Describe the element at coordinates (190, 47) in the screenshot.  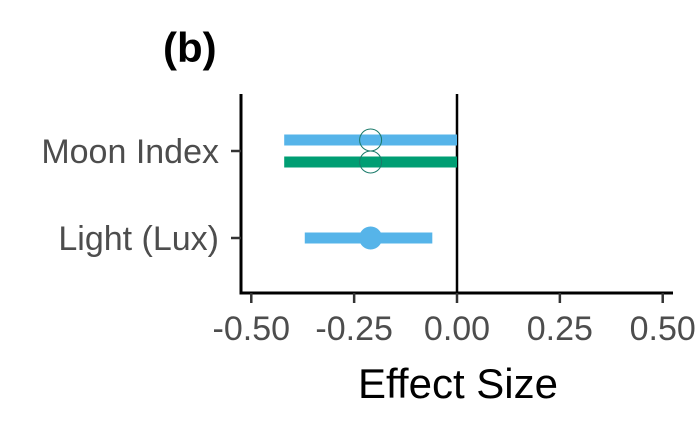
I see `panel-label: (b)` at that location.